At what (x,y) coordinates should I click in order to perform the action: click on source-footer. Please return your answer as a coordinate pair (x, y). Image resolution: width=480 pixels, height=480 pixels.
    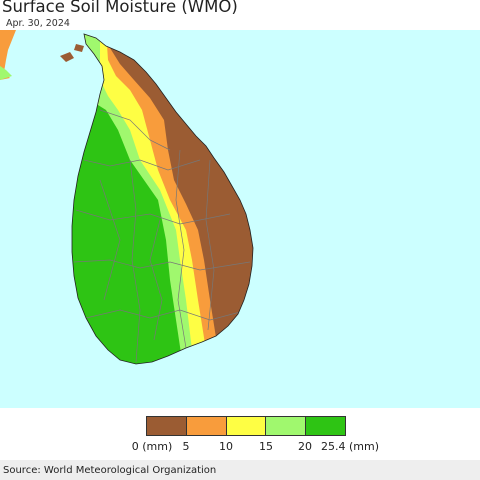
    Looking at the image, I should click on (240, 470).